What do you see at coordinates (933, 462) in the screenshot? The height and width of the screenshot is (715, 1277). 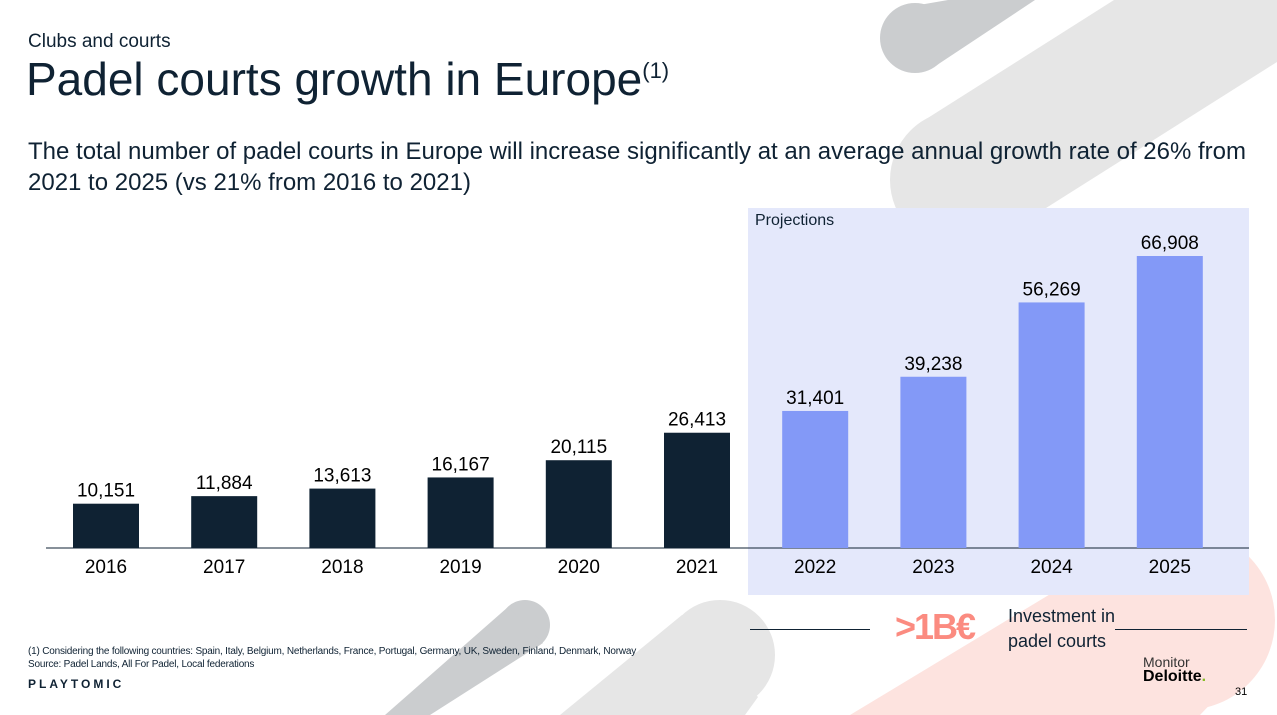 I see `bar-2023` at bounding box center [933, 462].